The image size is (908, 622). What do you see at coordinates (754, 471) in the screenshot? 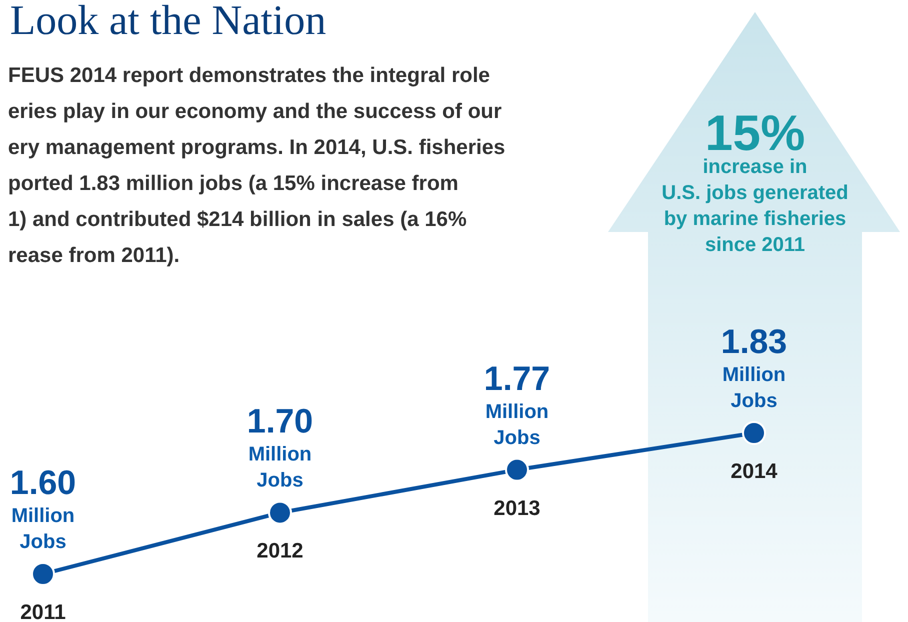
I see `x-tick-label: 2014` at bounding box center [754, 471].